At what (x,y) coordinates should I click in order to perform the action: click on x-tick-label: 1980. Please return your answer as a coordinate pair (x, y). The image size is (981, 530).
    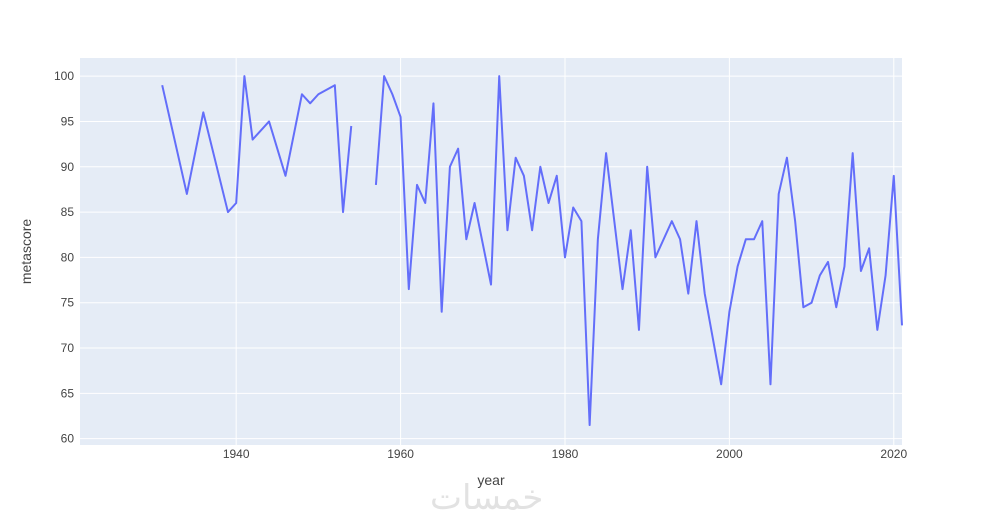
    Looking at the image, I should click on (565, 454).